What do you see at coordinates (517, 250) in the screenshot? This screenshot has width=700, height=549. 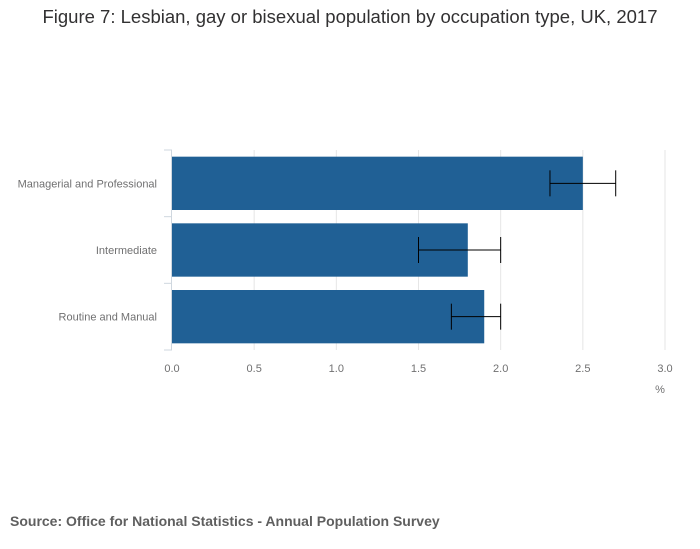 I see `error-bars` at bounding box center [517, 250].